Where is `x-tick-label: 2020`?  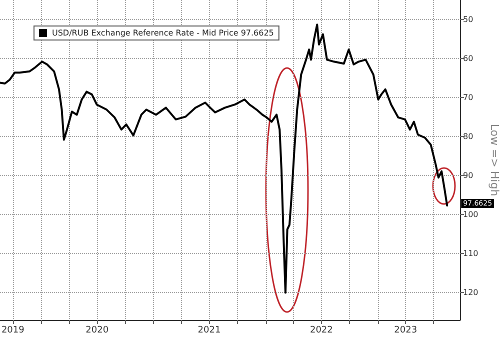
x-tick-label: 2020 is located at coordinates (97, 331).